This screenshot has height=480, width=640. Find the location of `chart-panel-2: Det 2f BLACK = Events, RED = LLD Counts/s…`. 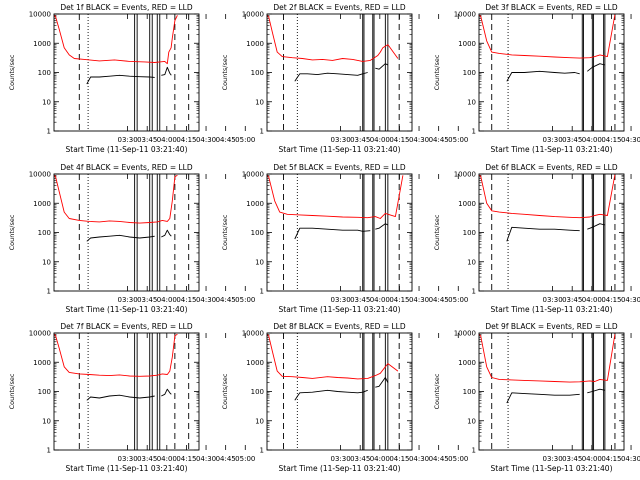

chart-panel-2: Det 2f BLACK = Events, RED = LLD Counts/s… is located at coordinates (344, 78).